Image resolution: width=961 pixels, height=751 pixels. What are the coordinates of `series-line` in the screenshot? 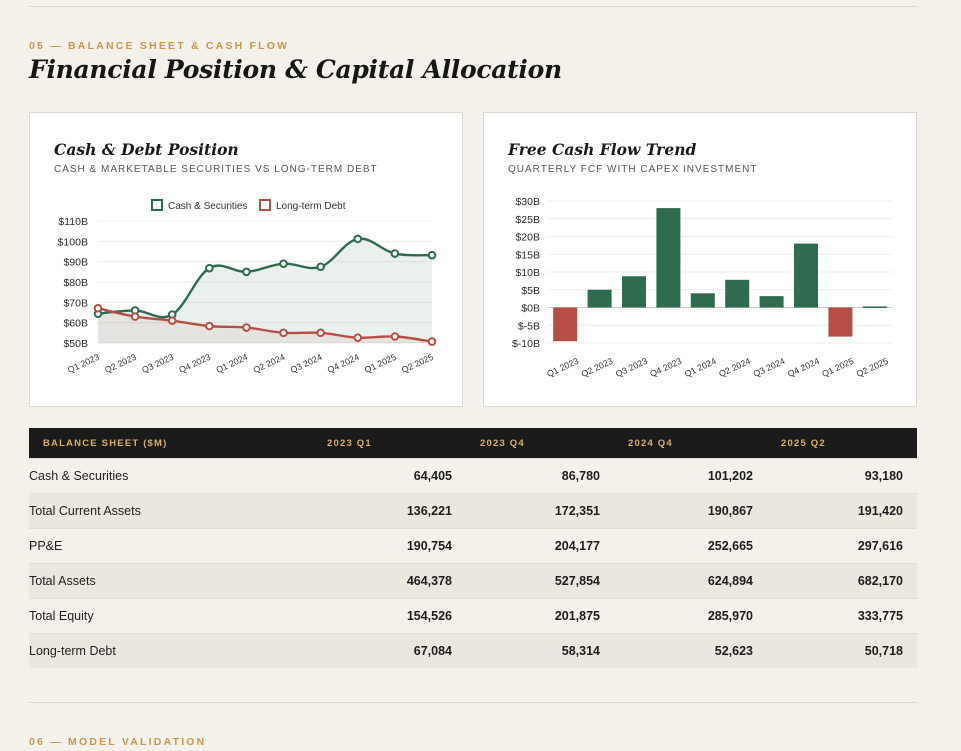 It's located at (265, 325).